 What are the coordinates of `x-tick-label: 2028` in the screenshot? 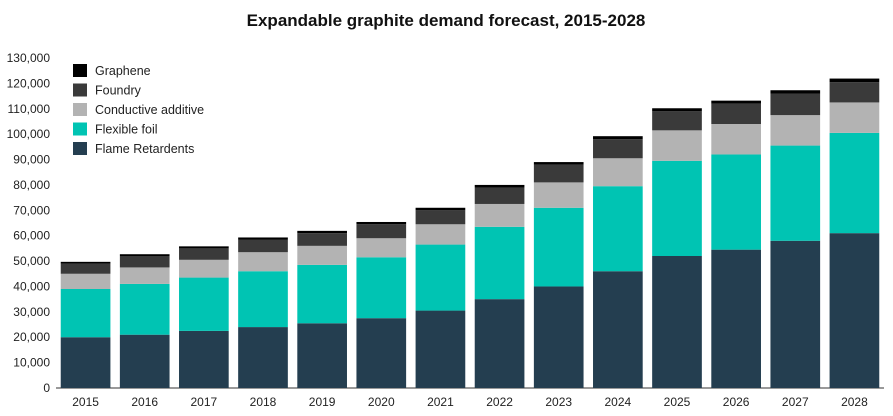 It's located at (854, 402).